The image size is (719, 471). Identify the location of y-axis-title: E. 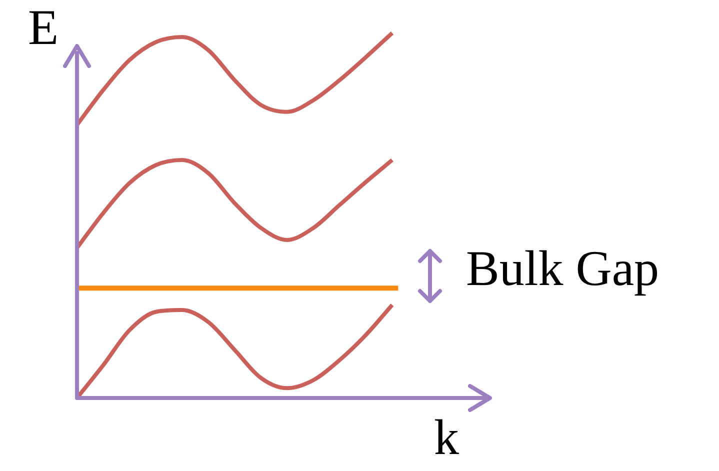
(43, 27).